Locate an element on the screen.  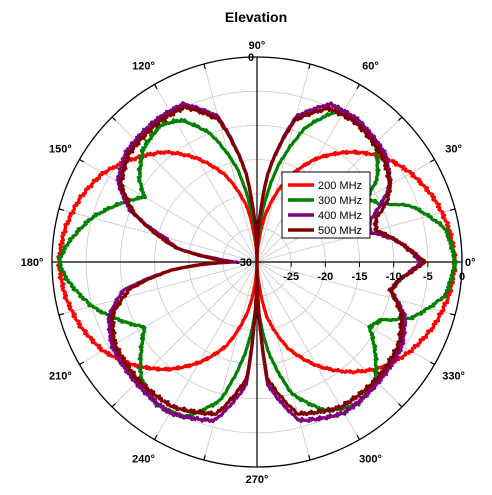
angle-label: 120° is located at coordinates (143, 66).